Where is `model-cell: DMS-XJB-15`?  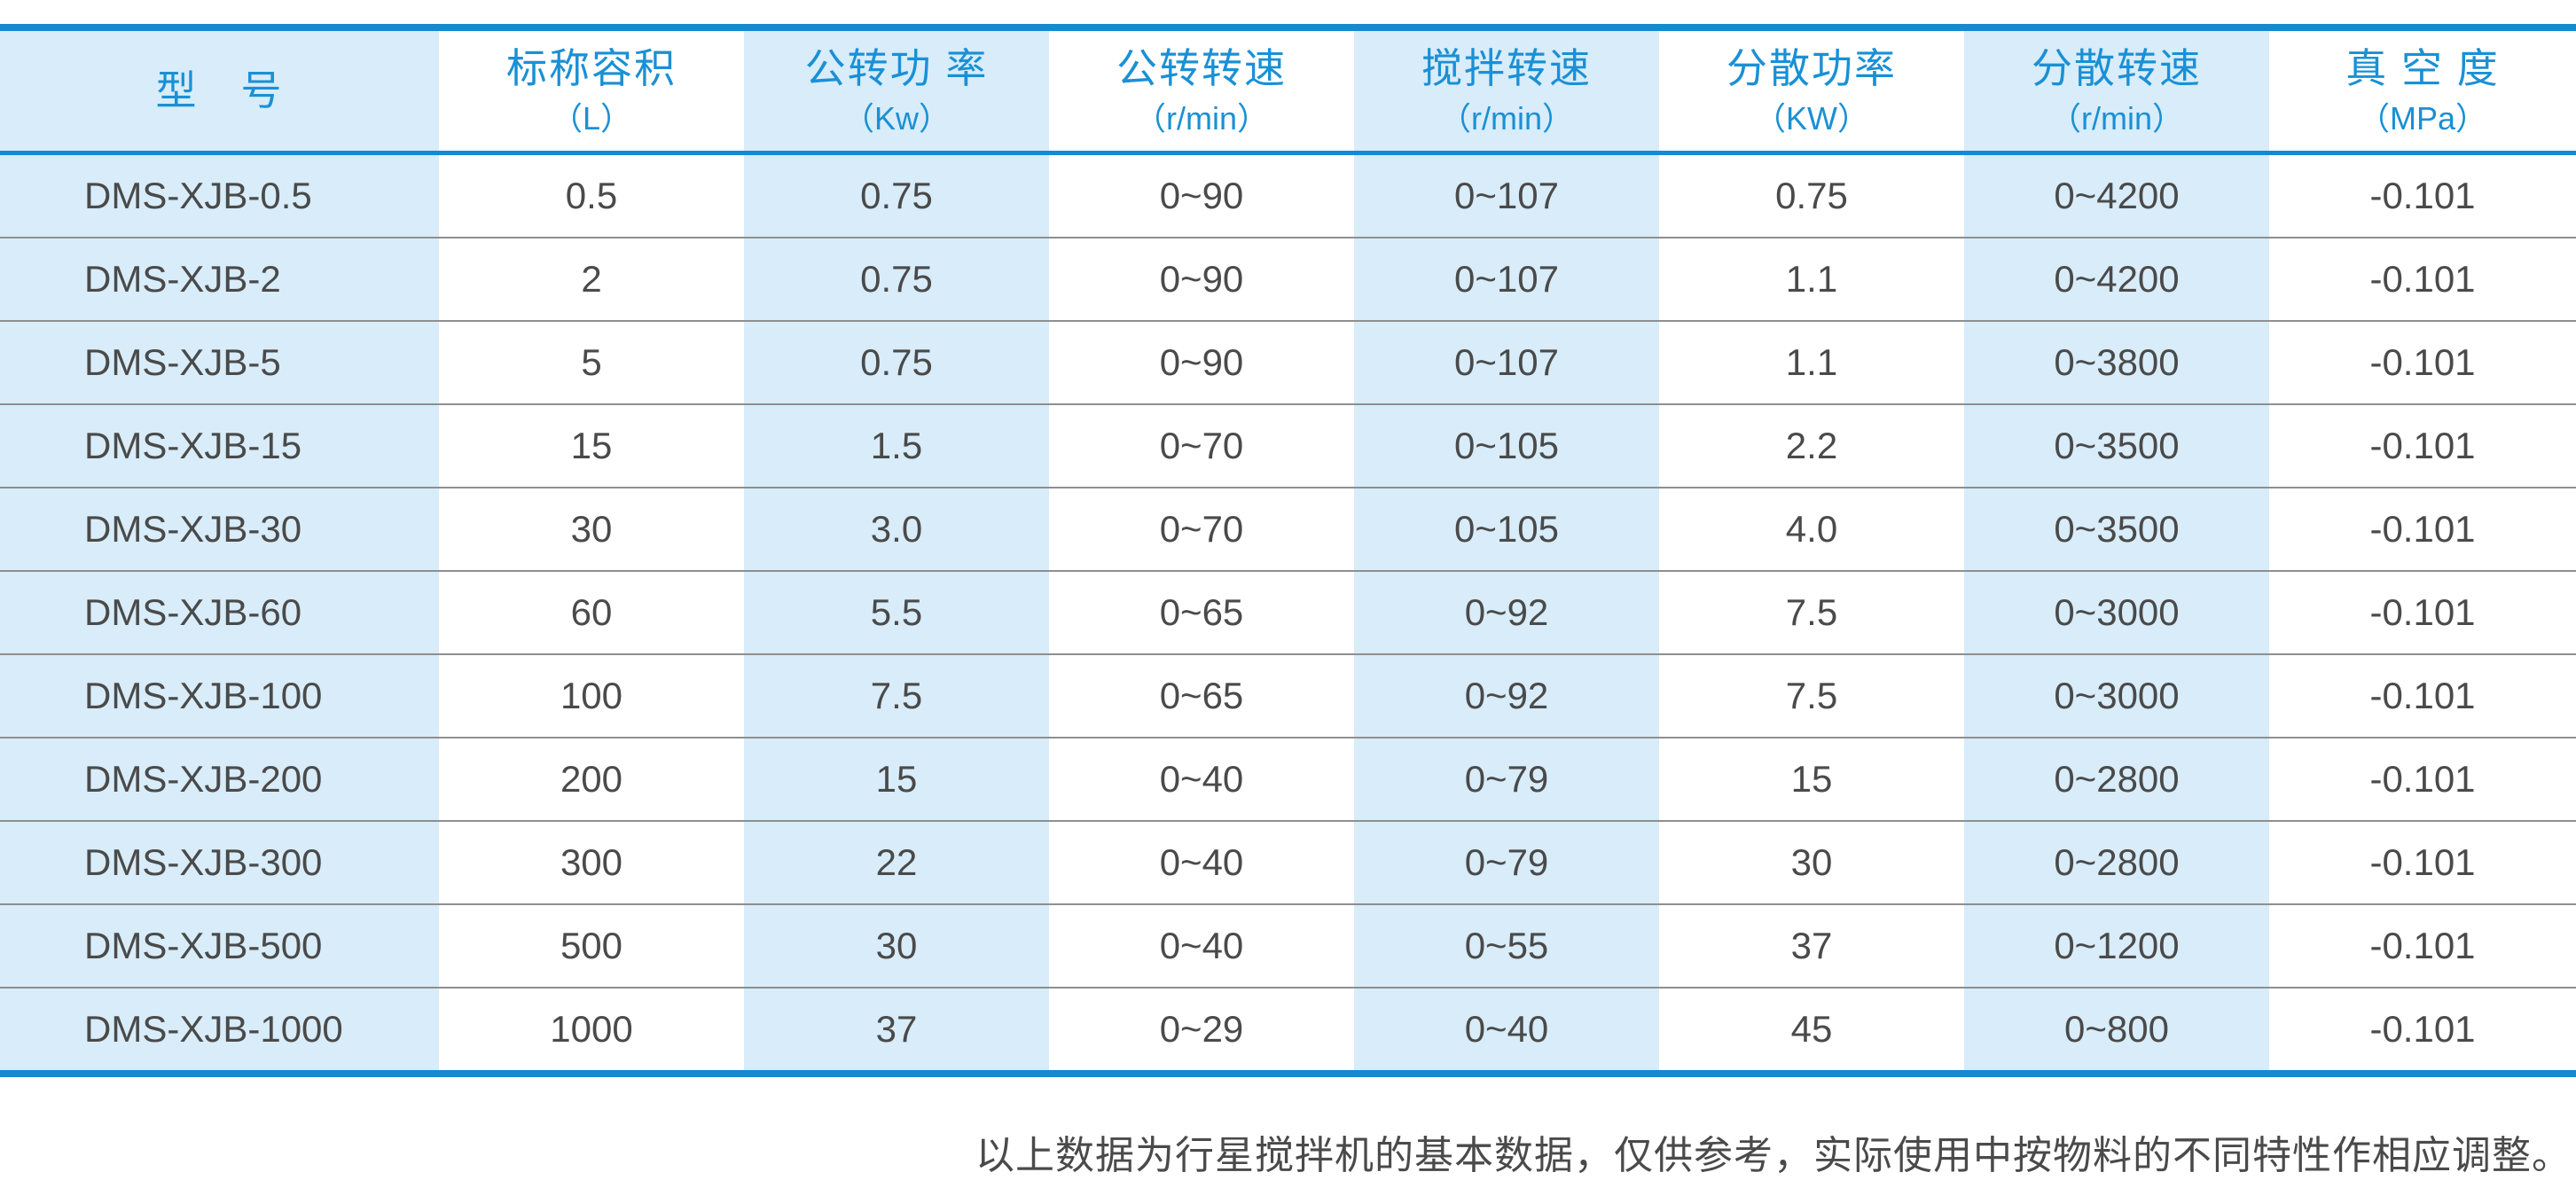 model-cell: DMS-XJB-15 is located at coordinates (219, 446).